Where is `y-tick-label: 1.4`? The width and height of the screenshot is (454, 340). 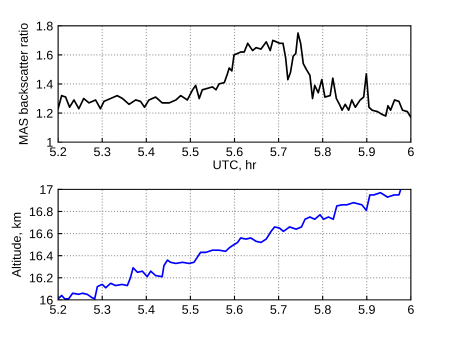 y-tick-label: 1.4 is located at coordinates (44, 84).